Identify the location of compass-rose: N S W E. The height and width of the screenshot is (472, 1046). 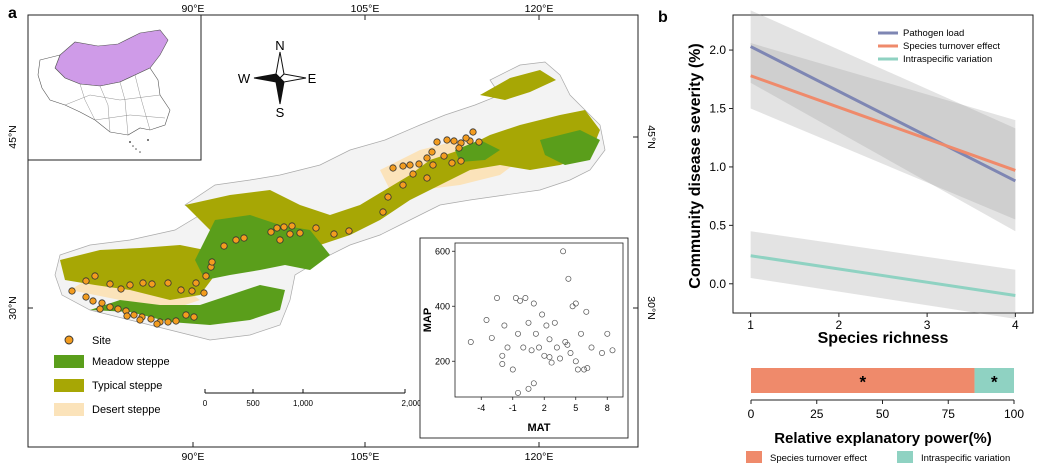
(277, 79).